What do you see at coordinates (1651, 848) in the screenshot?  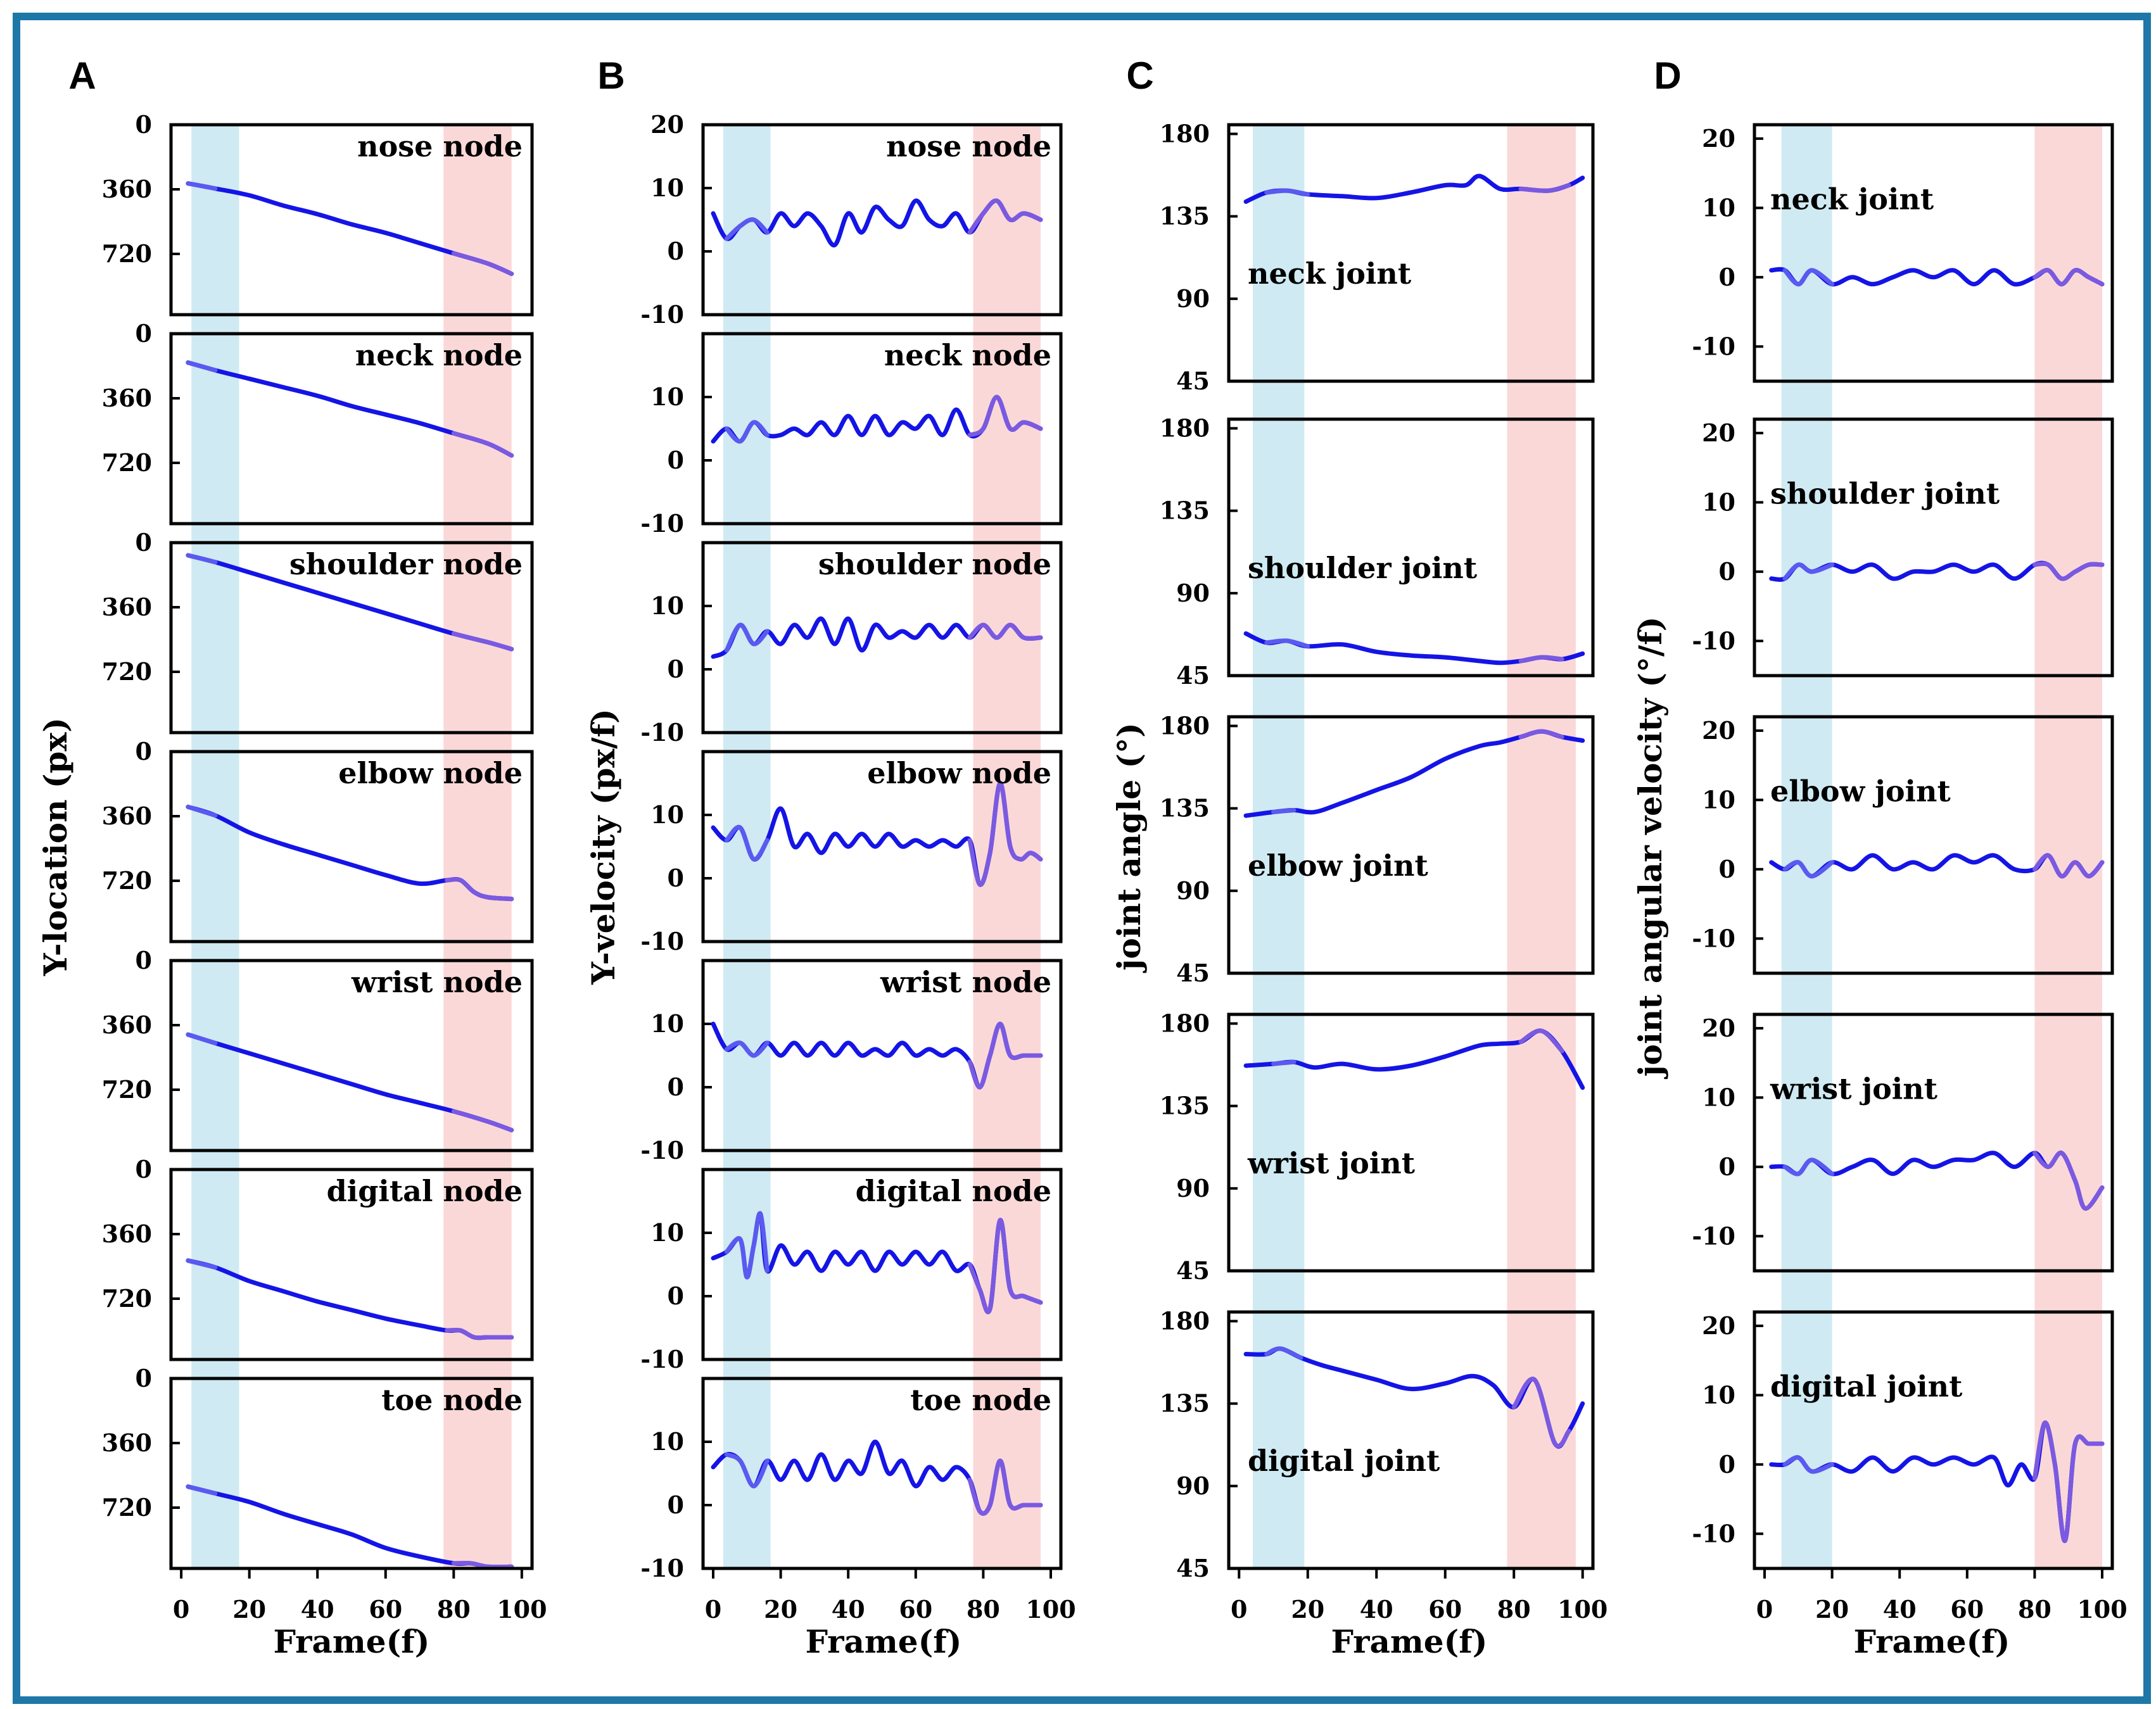 I see `y-axis-label: joint angular velocity (°/f)` at bounding box center [1651, 848].